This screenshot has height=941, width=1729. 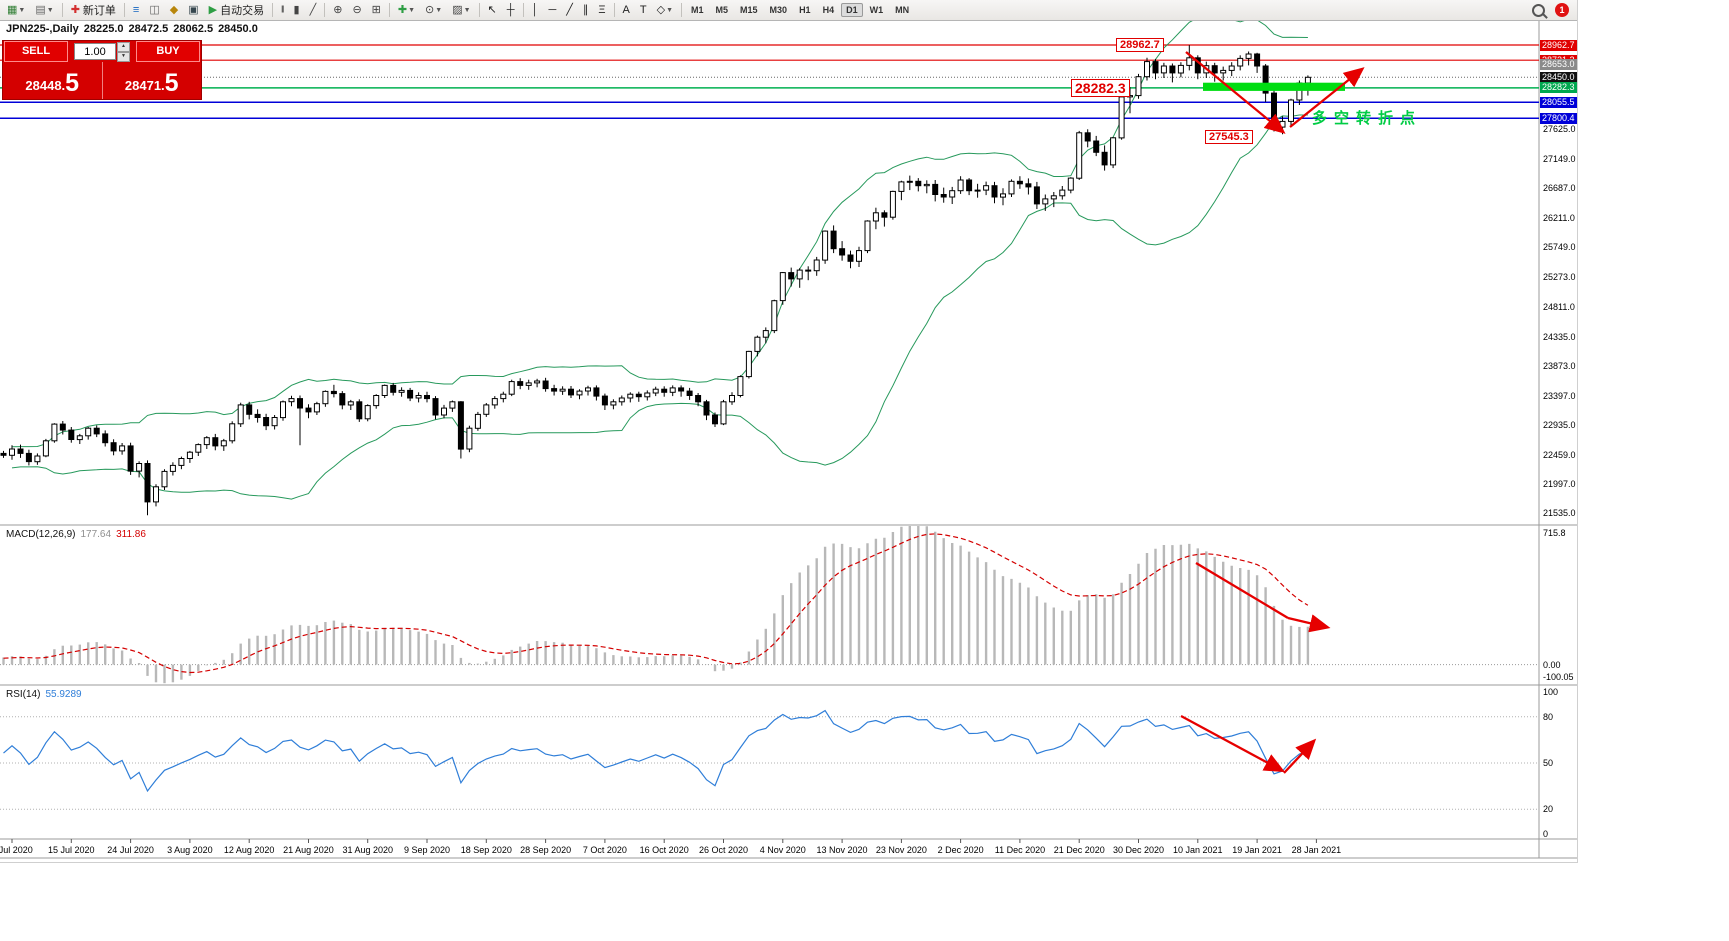 I want to click on macd-name: MACD(12,26,9), so click(x=41, y=534).